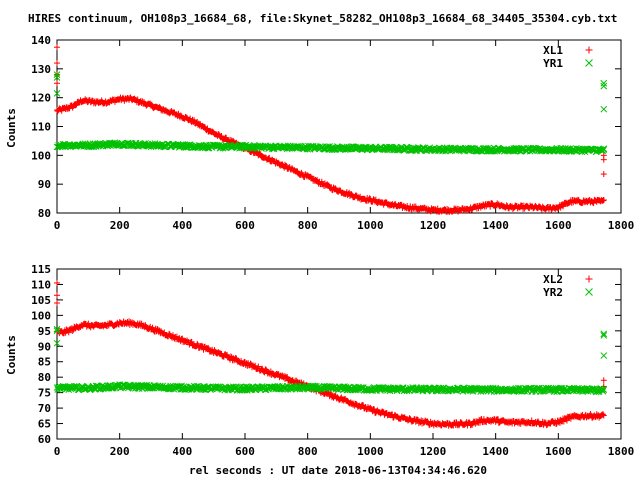  Describe the element at coordinates (553, 292) in the screenshot. I see `legend-label: YR2` at that location.